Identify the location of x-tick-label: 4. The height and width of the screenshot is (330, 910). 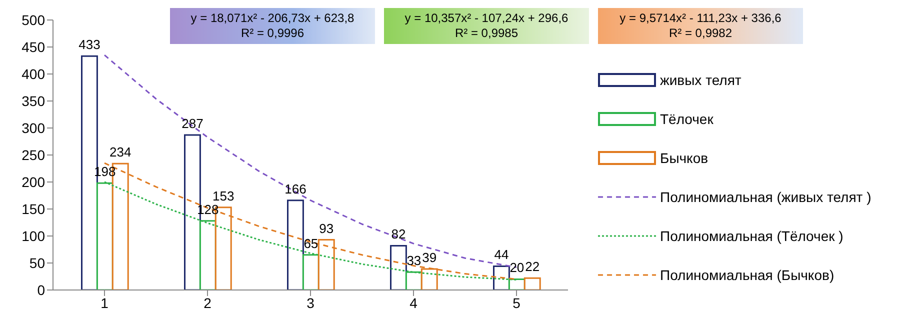
(414, 302).